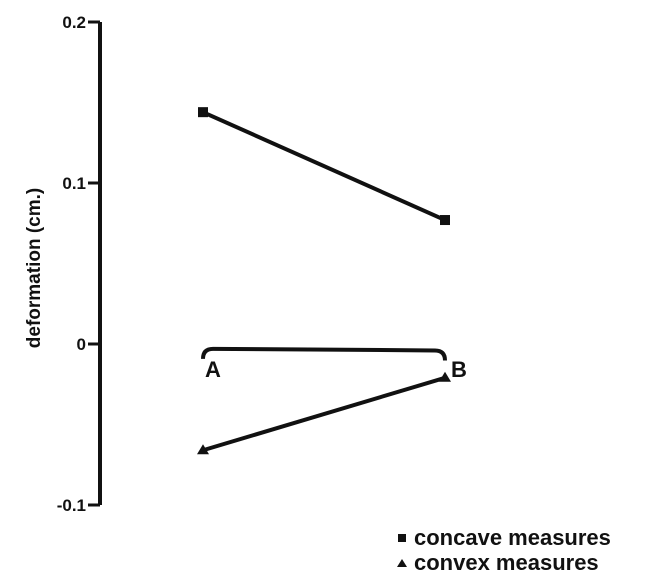 The height and width of the screenshot is (575, 660). I want to click on y-tick-label: -0.1, so click(71, 505).